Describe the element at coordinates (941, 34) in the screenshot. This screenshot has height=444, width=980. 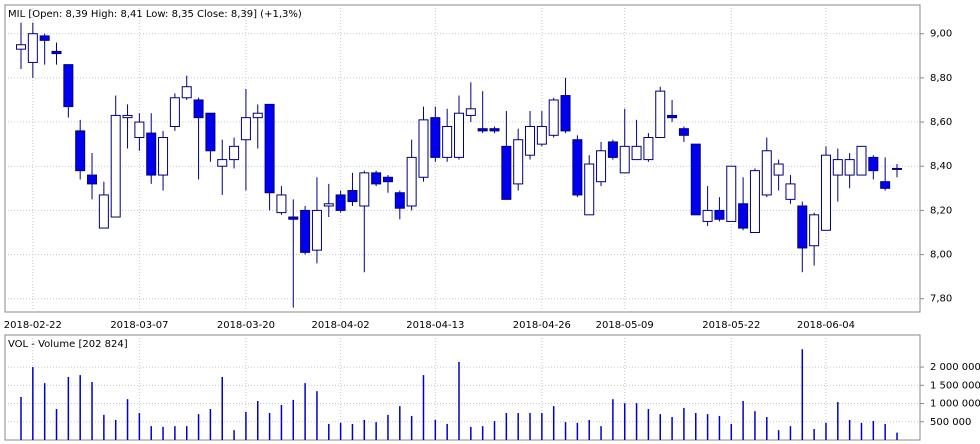
I see `y-tick-label: 9,00` at that location.